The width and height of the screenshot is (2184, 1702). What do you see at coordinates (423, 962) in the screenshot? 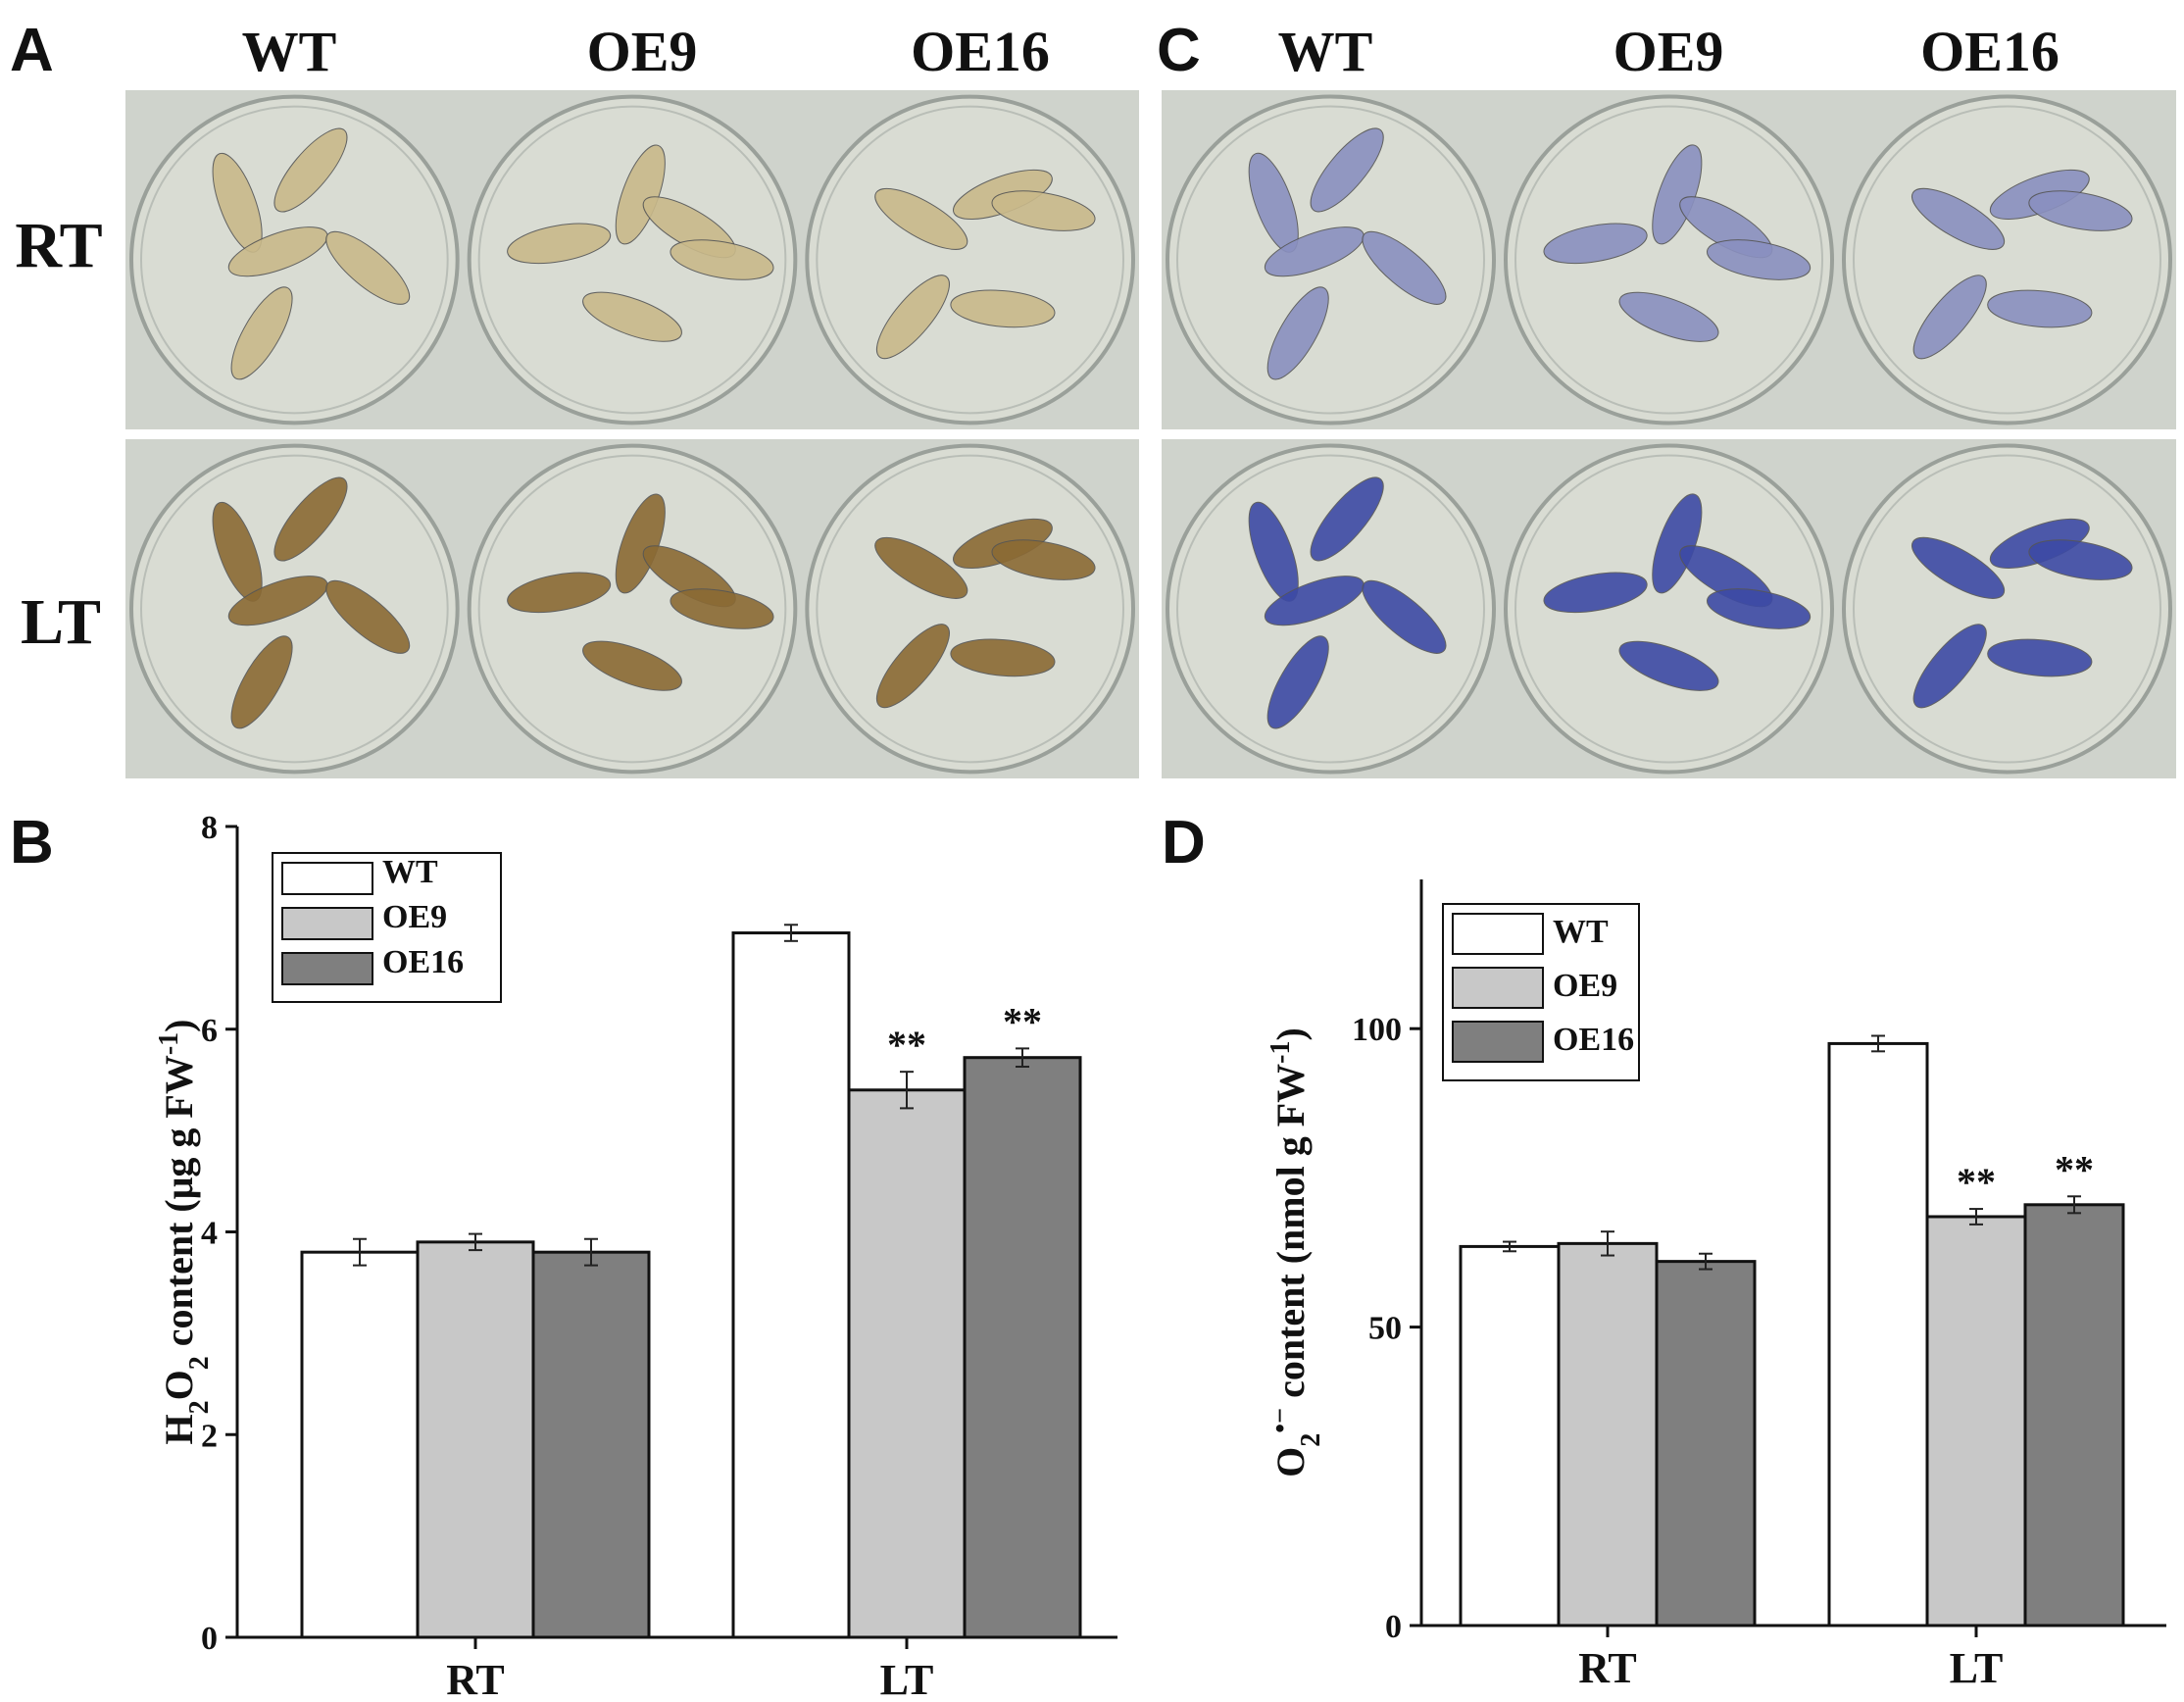
I see `chart-b-legend-label-OE16: OE16` at bounding box center [423, 962].